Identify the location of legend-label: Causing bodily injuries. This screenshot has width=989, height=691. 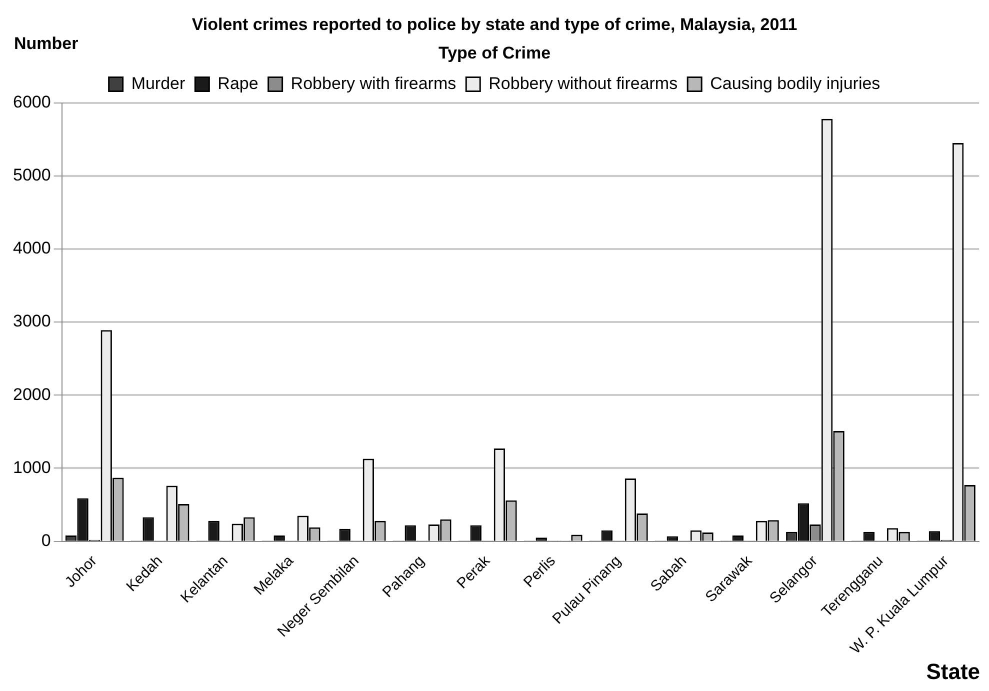
(795, 83).